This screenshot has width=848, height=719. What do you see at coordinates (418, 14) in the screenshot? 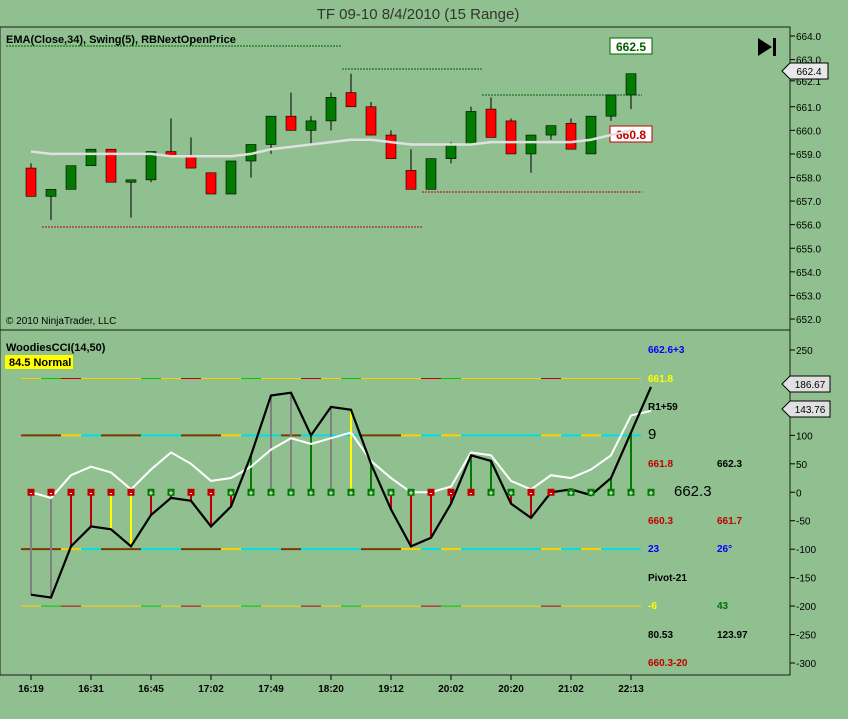
I see `chart-title: TF 09-10 8/4/2010 (15 Range)` at bounding box center [418, 14].